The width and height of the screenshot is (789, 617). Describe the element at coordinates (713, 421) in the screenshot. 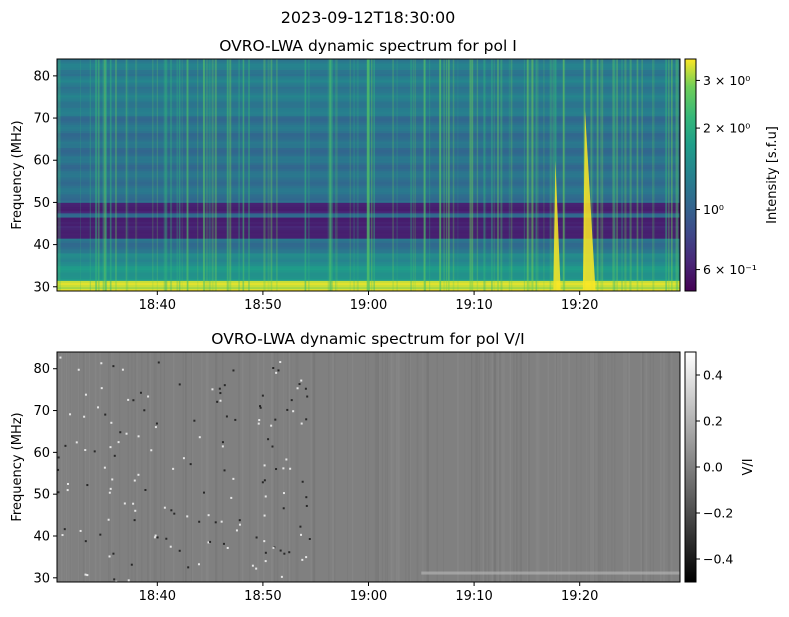

I see `colorbar-tick-label: 0.2` at that location.